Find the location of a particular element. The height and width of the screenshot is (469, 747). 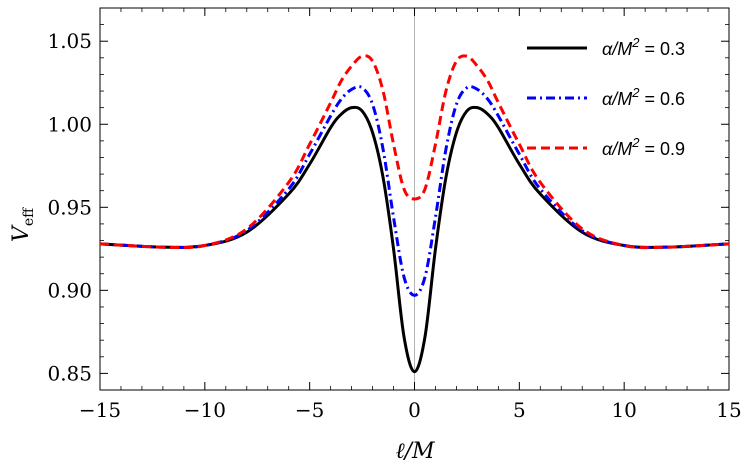

y-axis-title: Veff is located at coordinates (23, 224).